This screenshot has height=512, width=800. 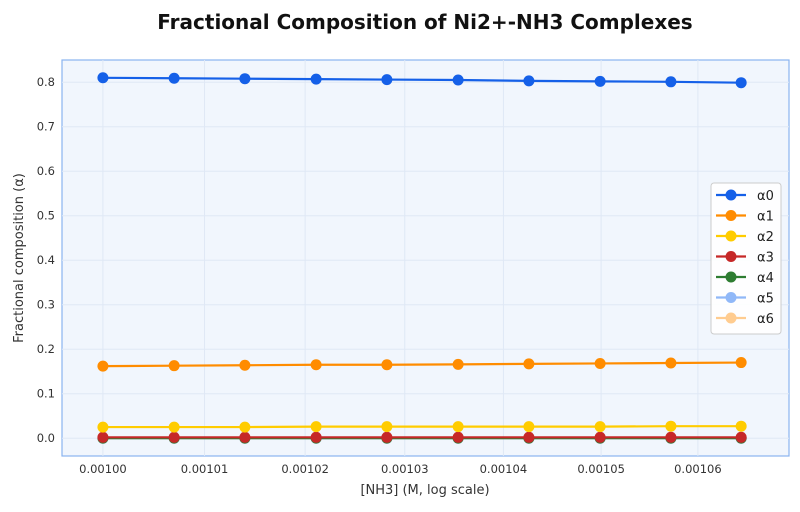 I want to click on y-tick-label: 0.0, so click(x=46, y=438).